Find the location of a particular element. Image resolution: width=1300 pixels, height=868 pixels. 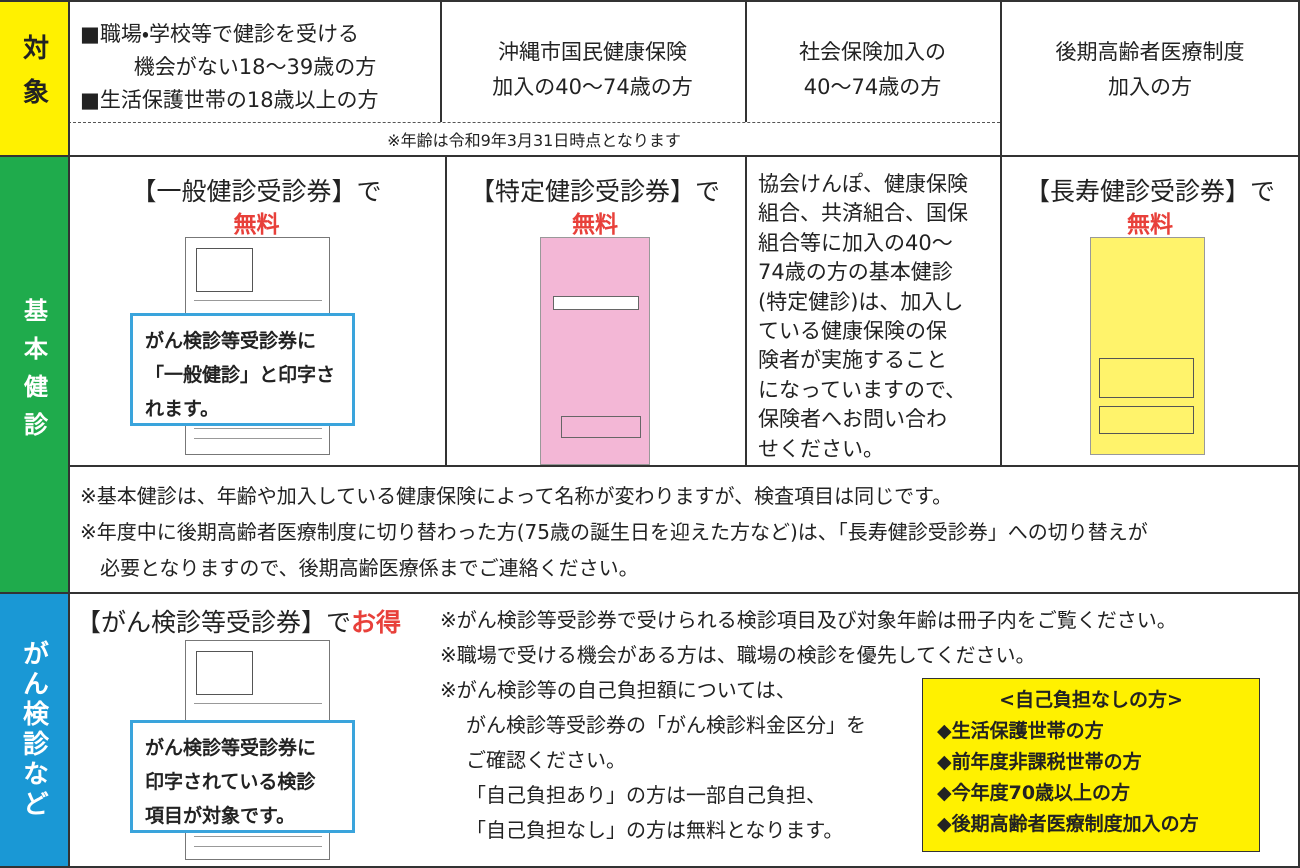

text-line: ※職場で受ける機会がある方は、職場の検診を優先してください。 is located at coordinates (738, 655).